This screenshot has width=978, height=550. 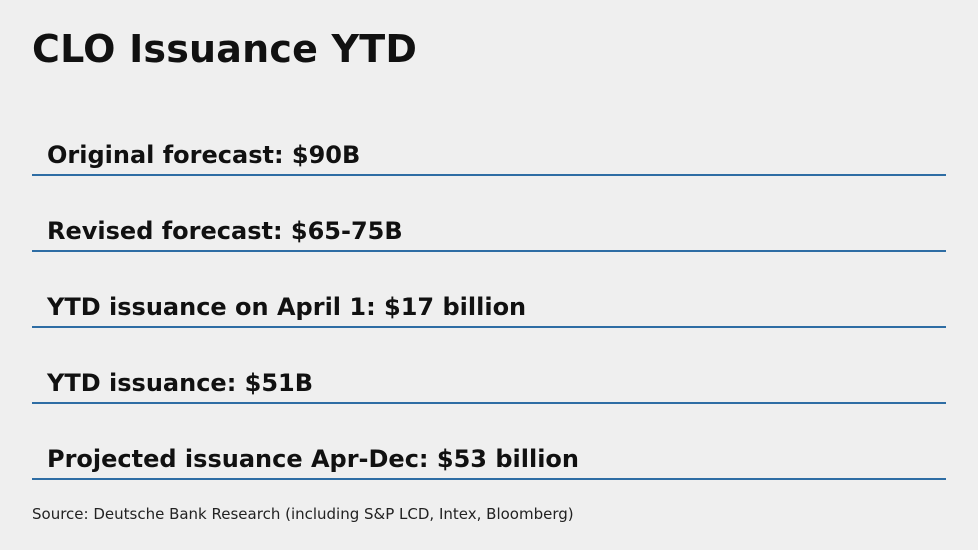 What do you see at coordinates (180, 383) in the screenshot?
I see `stat-text: YTD issuance: $51B` at bounding box center [180, 383].